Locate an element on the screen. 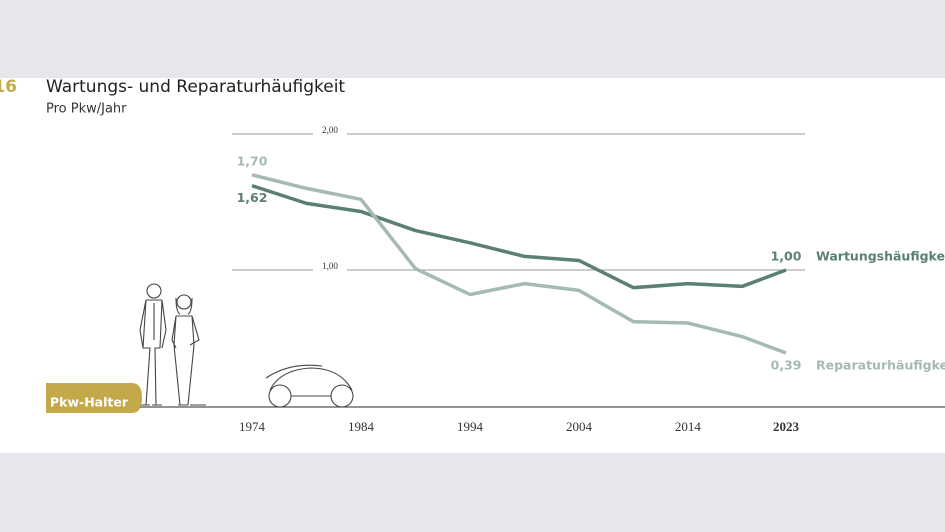 This screenshot has width=945, height=532. series-line is located at coordinates (519, 237).